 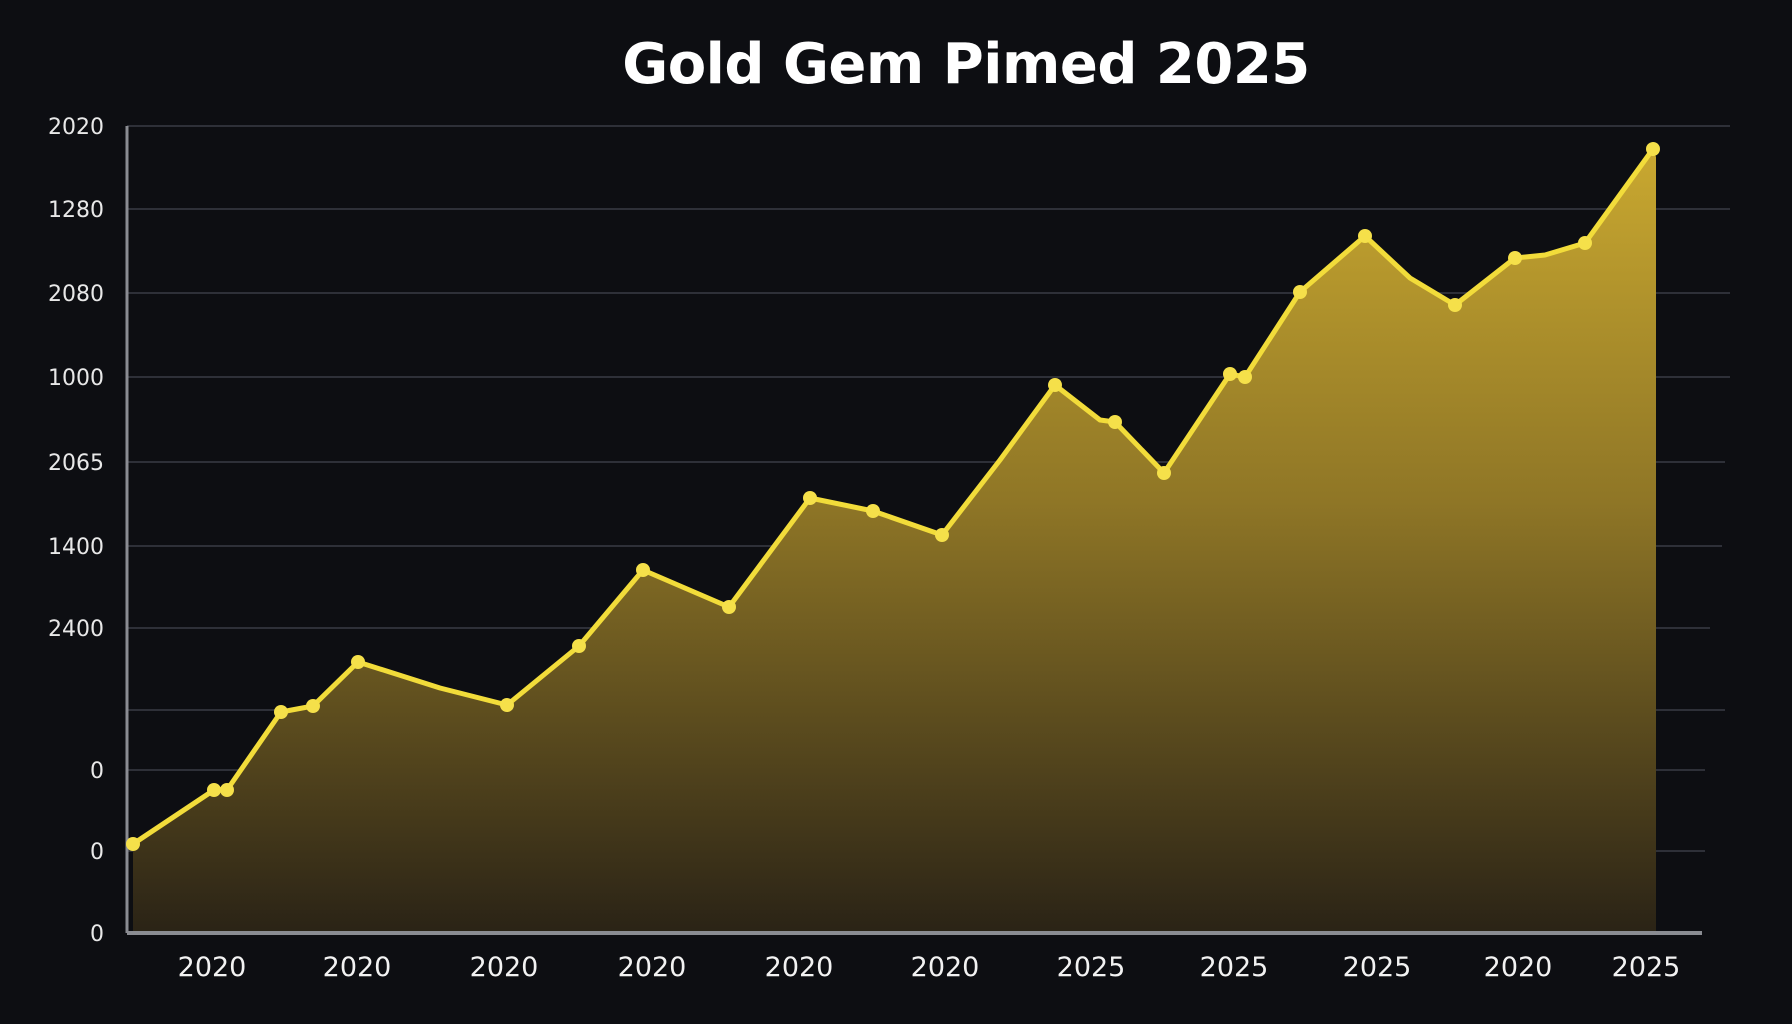 I want to click on y-tick-label: 2065, so click(x=76, y=463).